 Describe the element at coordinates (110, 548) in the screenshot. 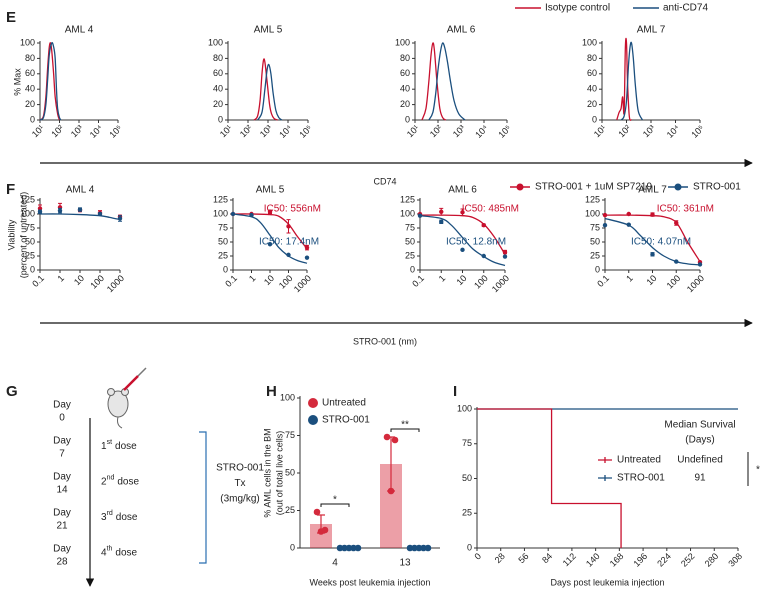

I see `dose-suffix: th` at that location.